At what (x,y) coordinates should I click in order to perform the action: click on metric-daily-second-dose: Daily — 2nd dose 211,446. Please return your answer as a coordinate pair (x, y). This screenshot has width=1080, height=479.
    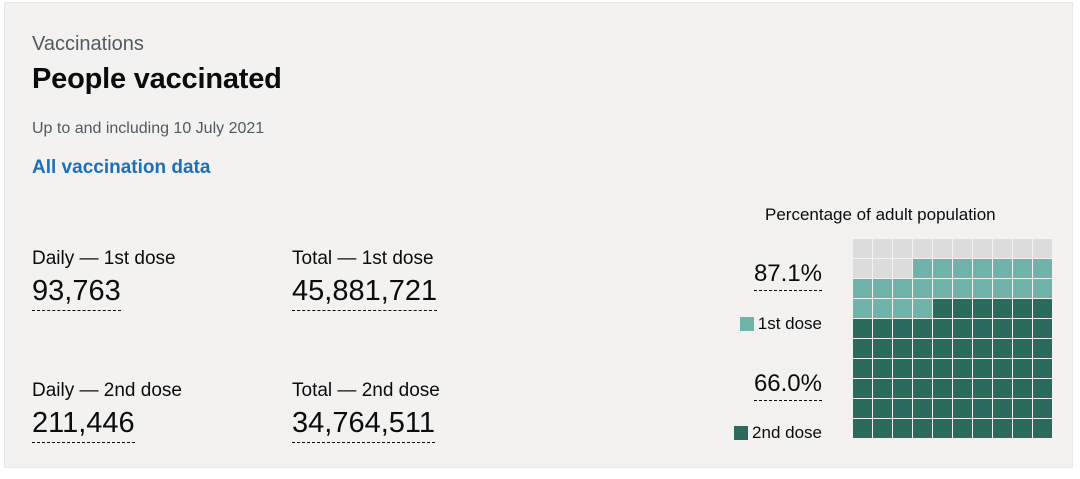
    Looking at the image, I should click on (107, 411).